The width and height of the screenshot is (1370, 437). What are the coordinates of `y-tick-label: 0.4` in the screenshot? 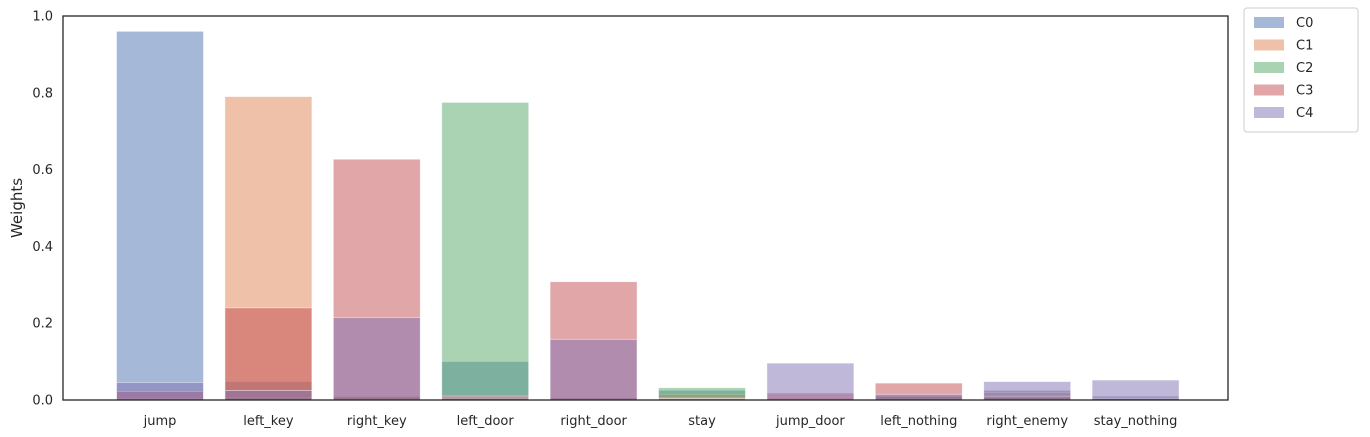 It's located at (42, 247).